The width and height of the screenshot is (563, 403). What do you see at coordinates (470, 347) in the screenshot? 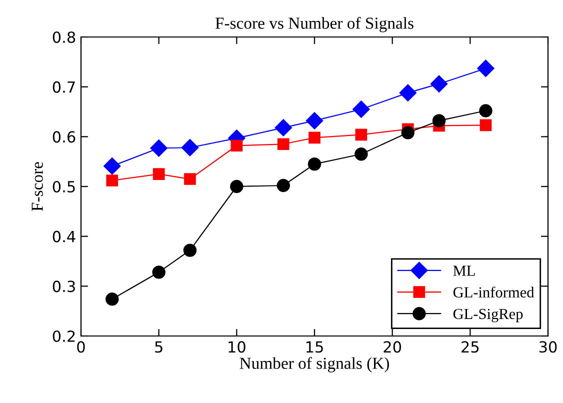
I see `x-tick-label: 25` at bounding box center [470, 347].